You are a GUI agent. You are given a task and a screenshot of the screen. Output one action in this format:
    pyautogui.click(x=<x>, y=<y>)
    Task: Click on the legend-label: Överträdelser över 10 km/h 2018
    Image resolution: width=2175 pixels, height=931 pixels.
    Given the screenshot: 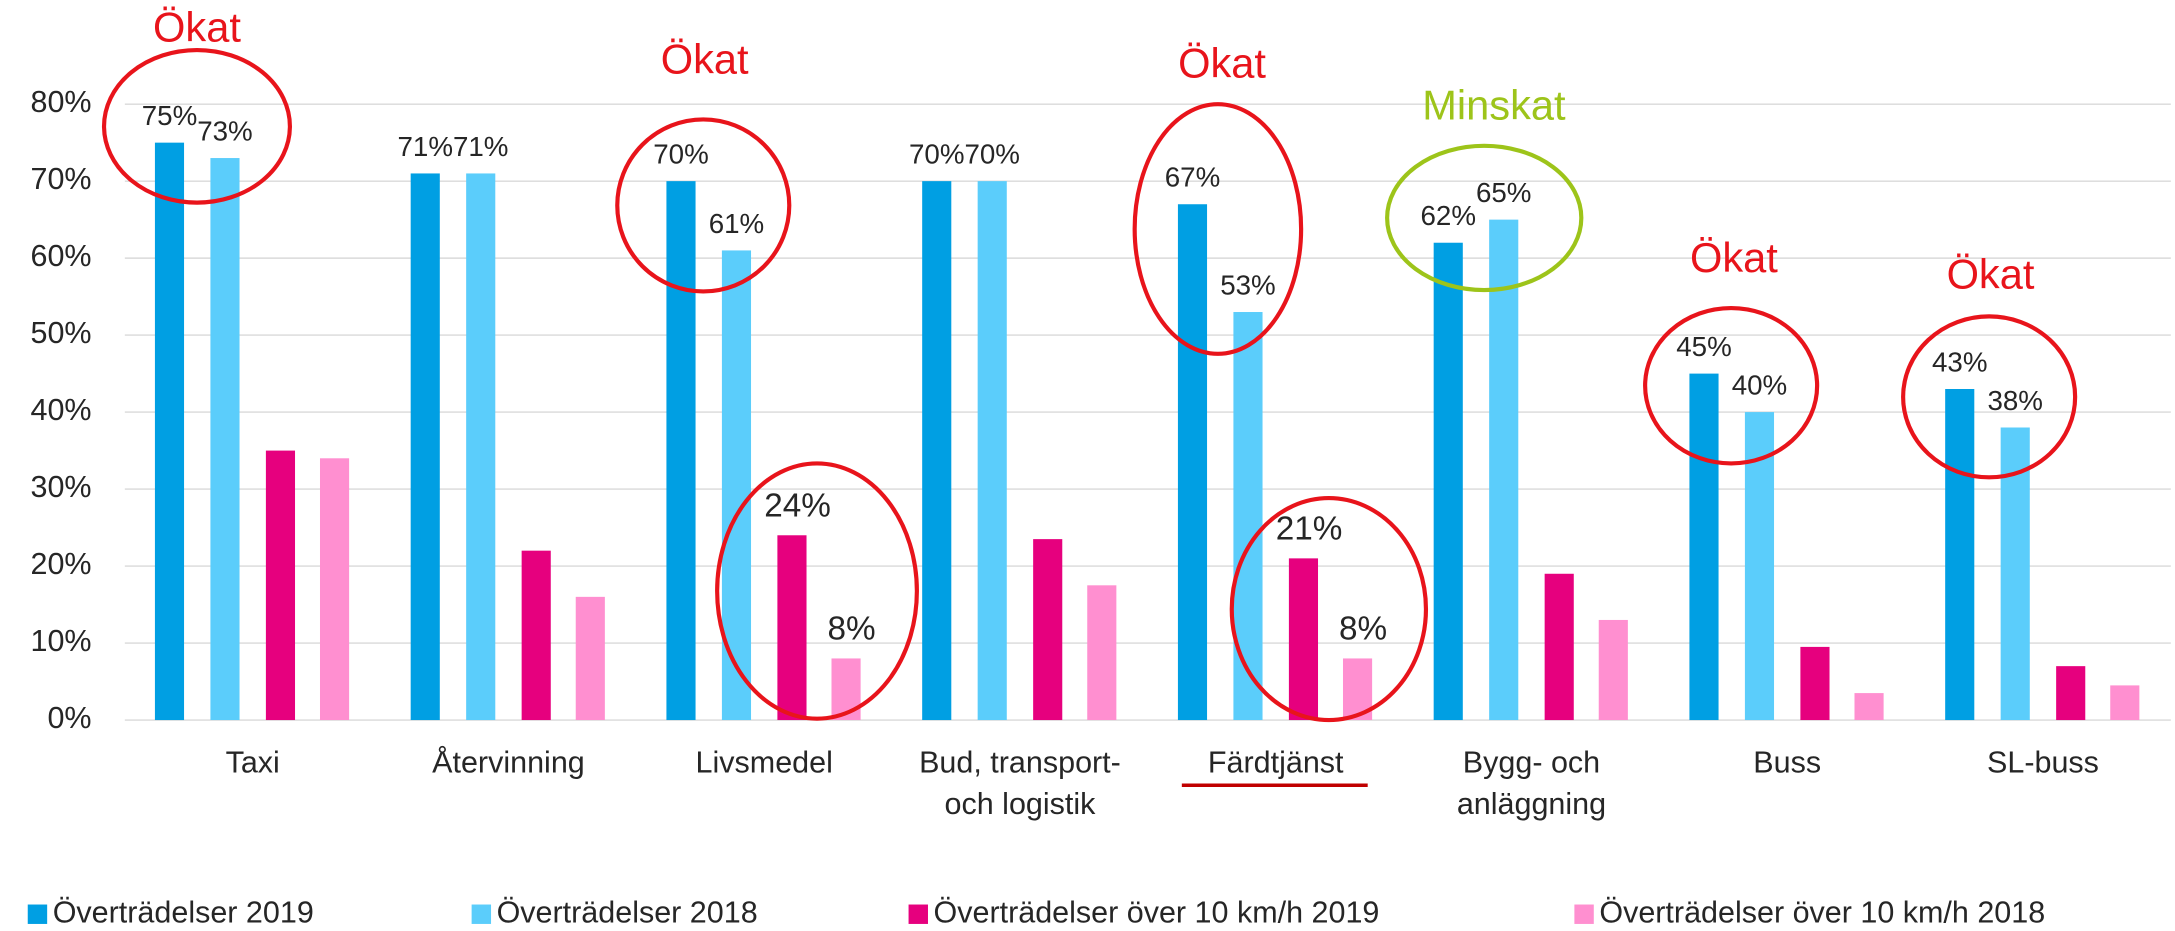 What is the action you would take?
    pyautogui.click(x=1822, y=912)
    